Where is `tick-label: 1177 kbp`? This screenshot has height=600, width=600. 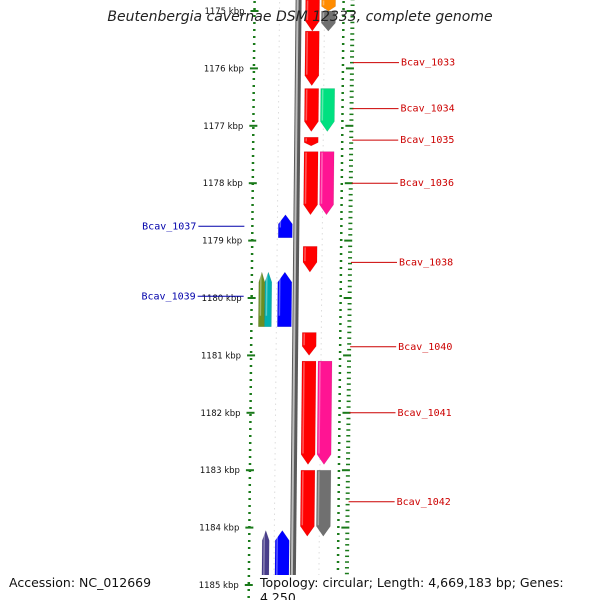 tick-label: 1177 kbp is located at coordinates (223, 127).